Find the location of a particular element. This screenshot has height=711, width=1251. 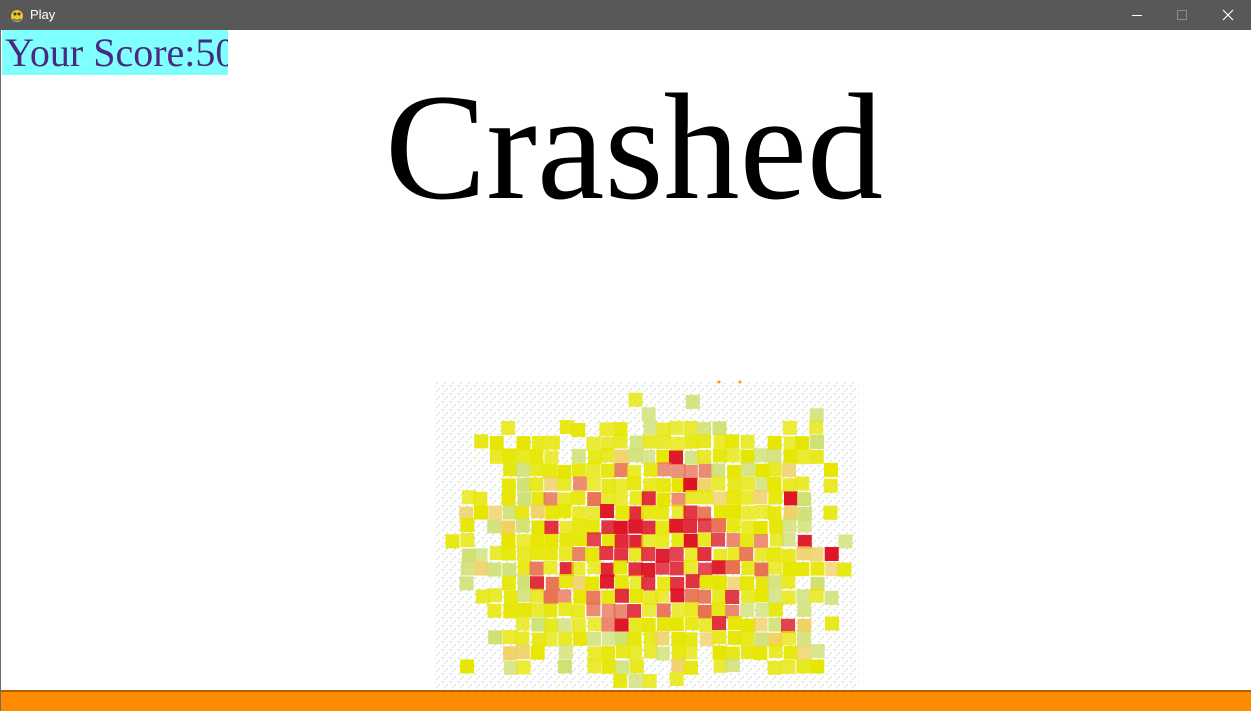

maximize-button is located at coordinates (1182, 15).